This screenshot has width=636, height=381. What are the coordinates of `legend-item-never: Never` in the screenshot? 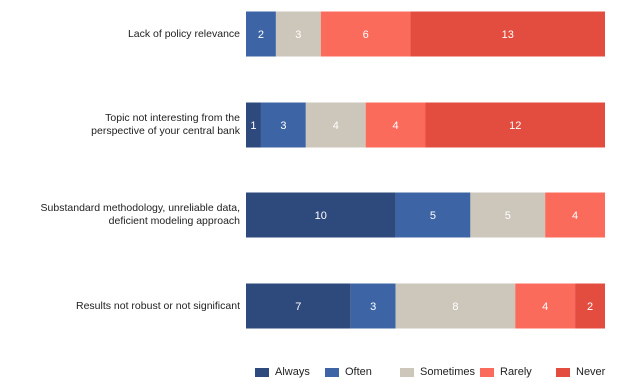 It's located at (580, 372).